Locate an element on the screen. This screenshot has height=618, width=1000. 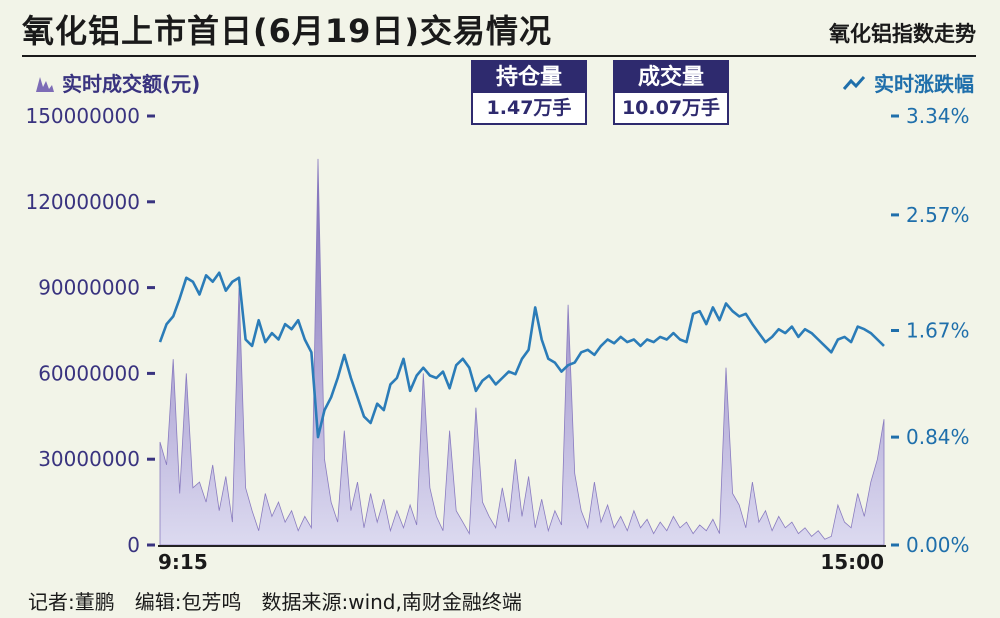
legend-volume-label: 实时成交额(元) is located at coordinates (131, 84).